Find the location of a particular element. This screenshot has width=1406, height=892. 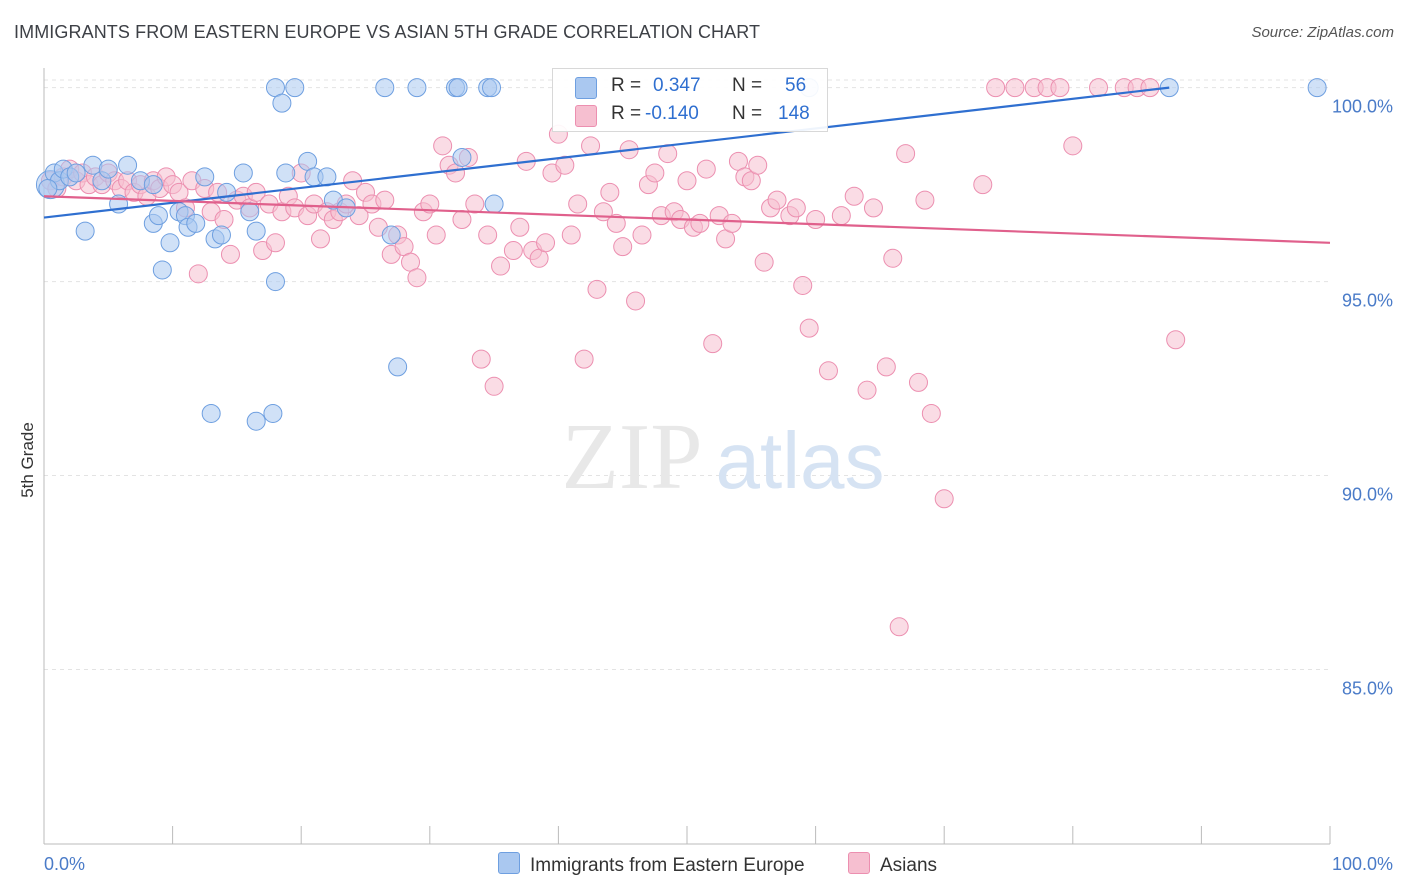

y-tick-label: 85.0% is located at coordinates (1367, 688).